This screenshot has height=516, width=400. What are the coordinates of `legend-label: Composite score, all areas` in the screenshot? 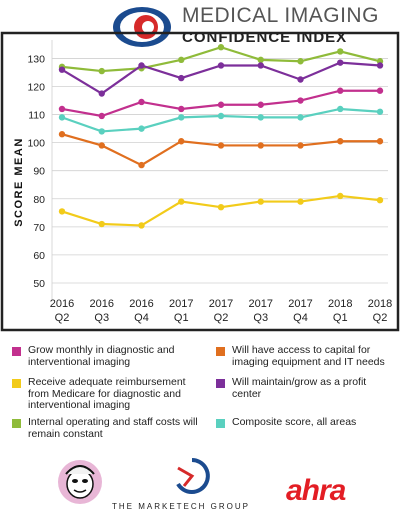 It's located at (294, 422).